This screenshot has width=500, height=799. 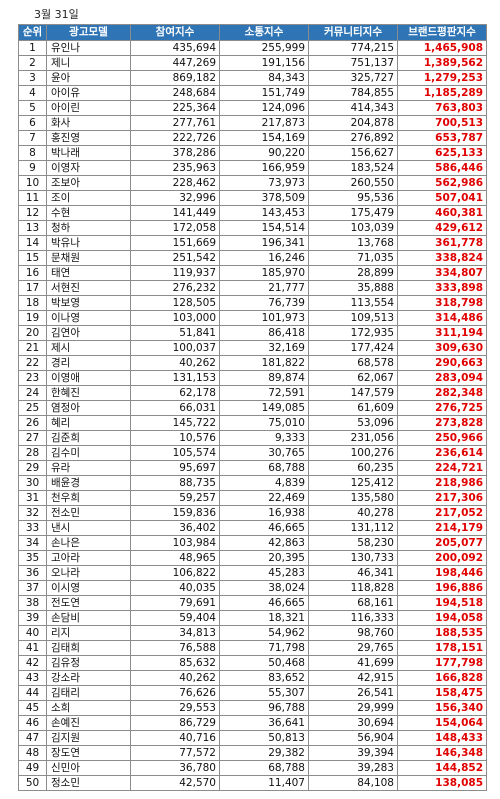 I want to click on table-row: 10 조보아 228,462 73,973 260,550 562,986, so click(x=252, y=183).